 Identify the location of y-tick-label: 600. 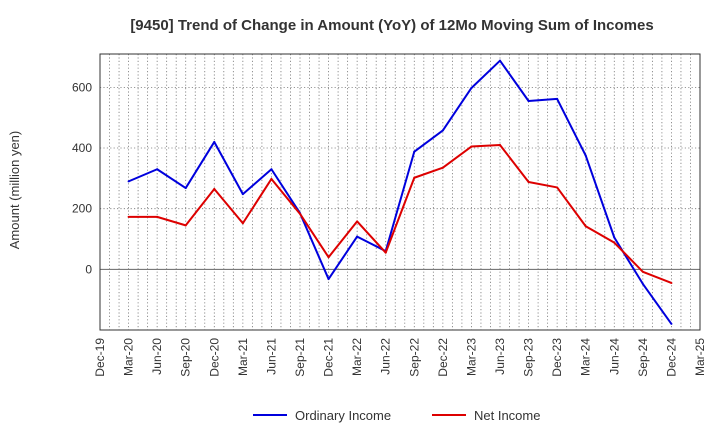
(82, 87).